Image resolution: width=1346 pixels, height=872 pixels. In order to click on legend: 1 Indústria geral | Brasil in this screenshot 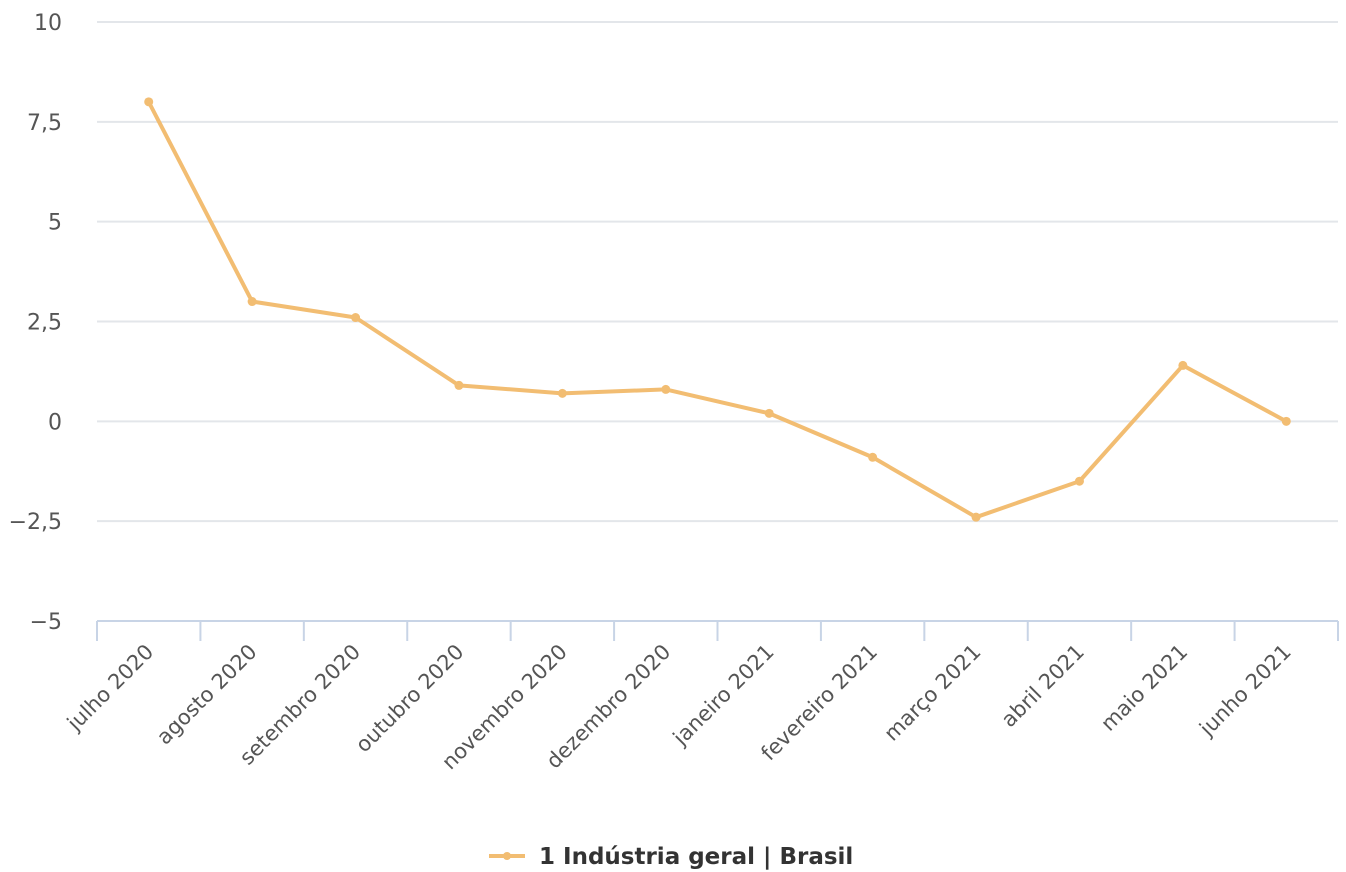, I will do `click(671, 857)`.